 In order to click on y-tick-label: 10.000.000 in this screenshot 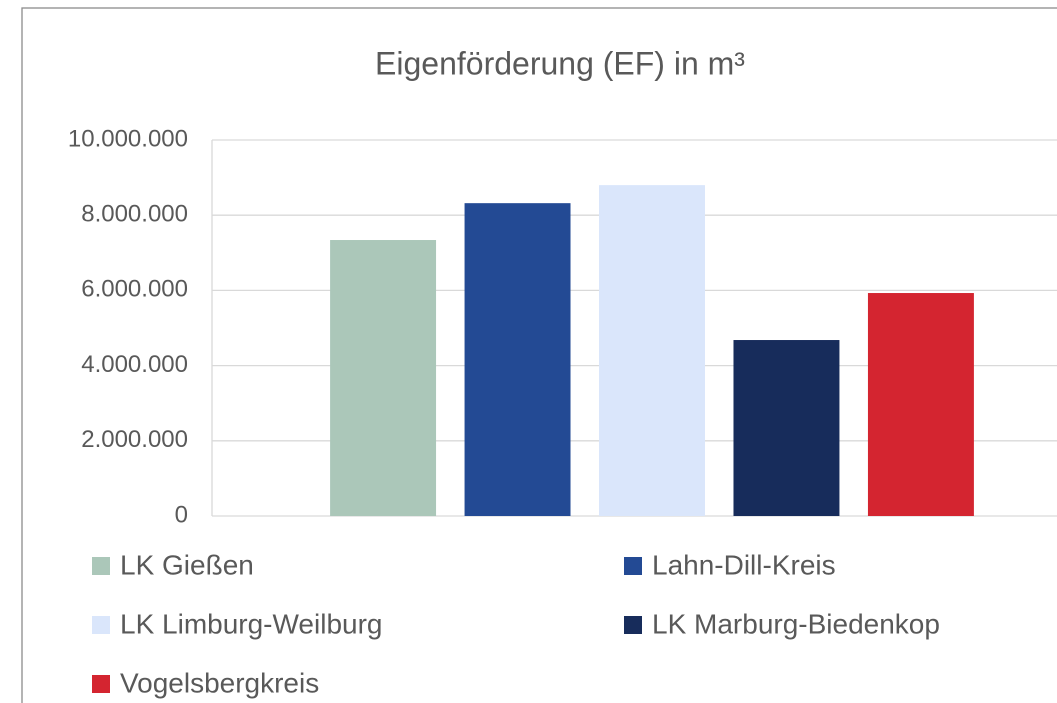, I will do `click(128, 138)`.